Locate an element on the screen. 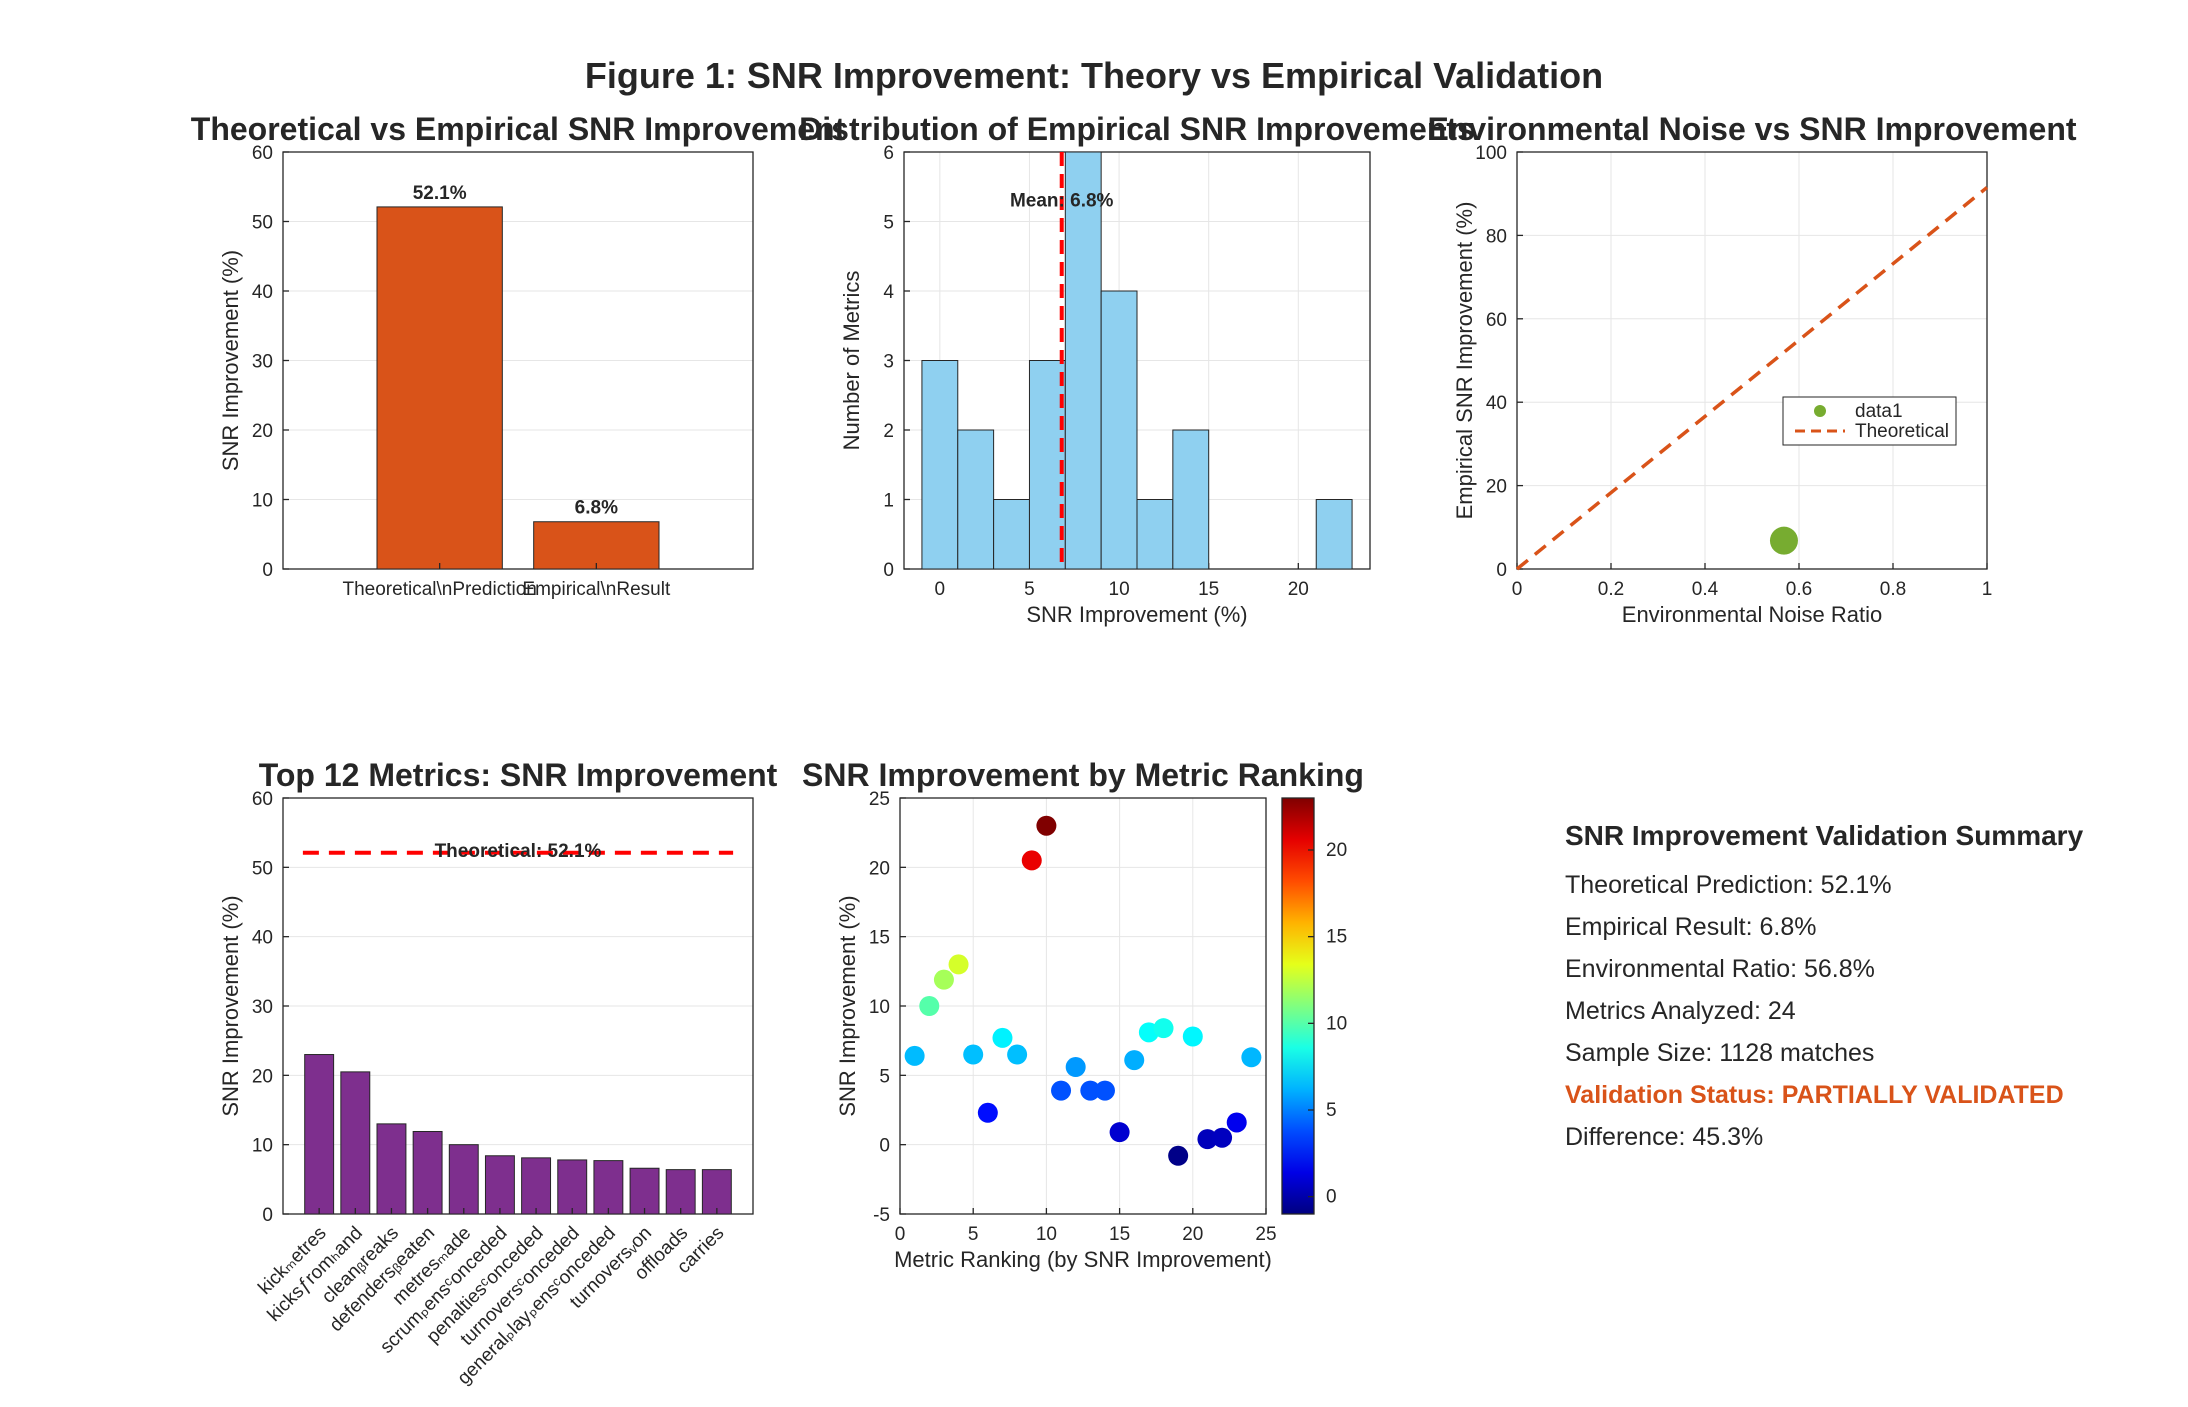 The height and width of the screenshot is (1407, 2188). legend-label: data1 is located at coordinates (1879, 411).